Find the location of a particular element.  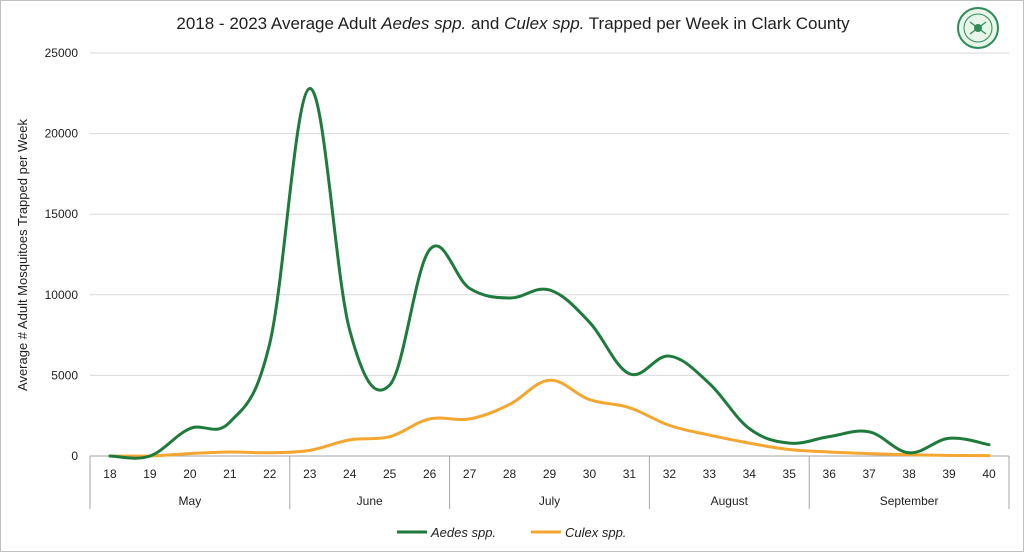

x-tick-label: 19 is located at coordinates (150, 474).